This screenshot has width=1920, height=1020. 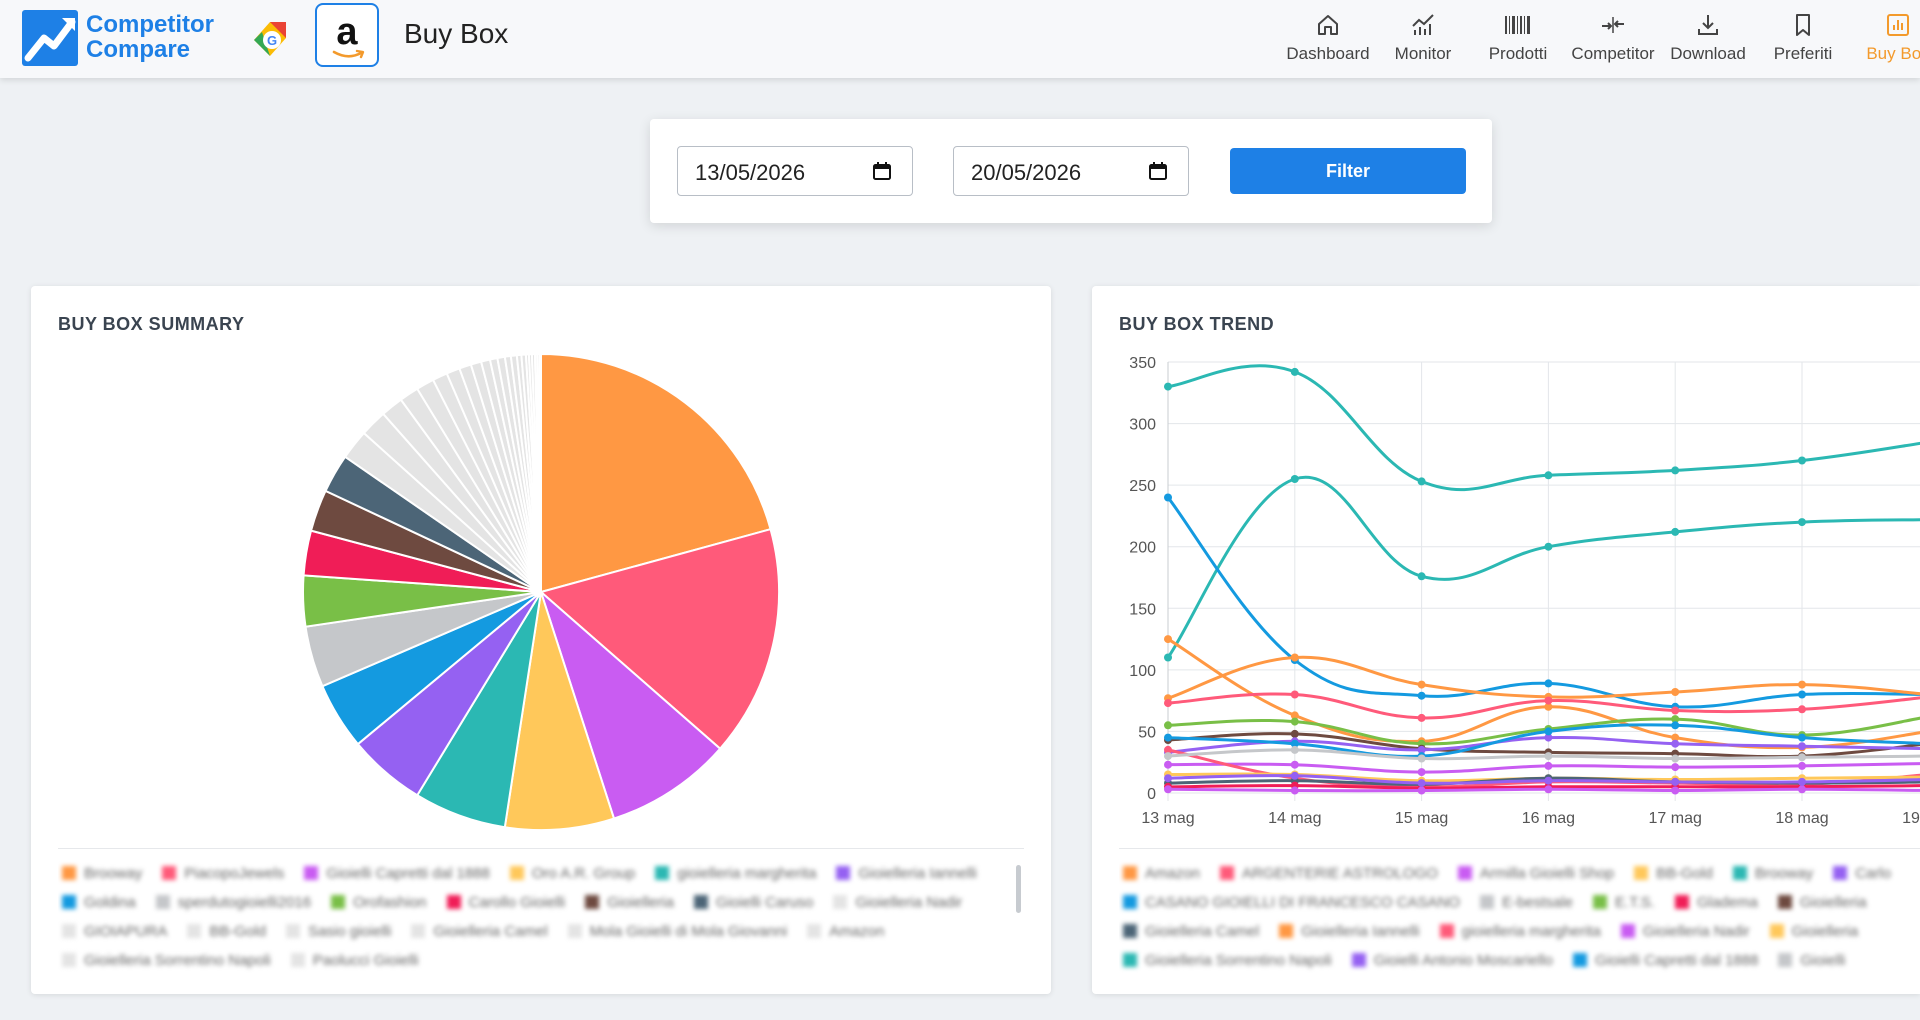 What do you see at coordinates (233, 902) in the screenshot?
I see `legend-item: sperdutogioielli2016` at bounding box center [233, 902].